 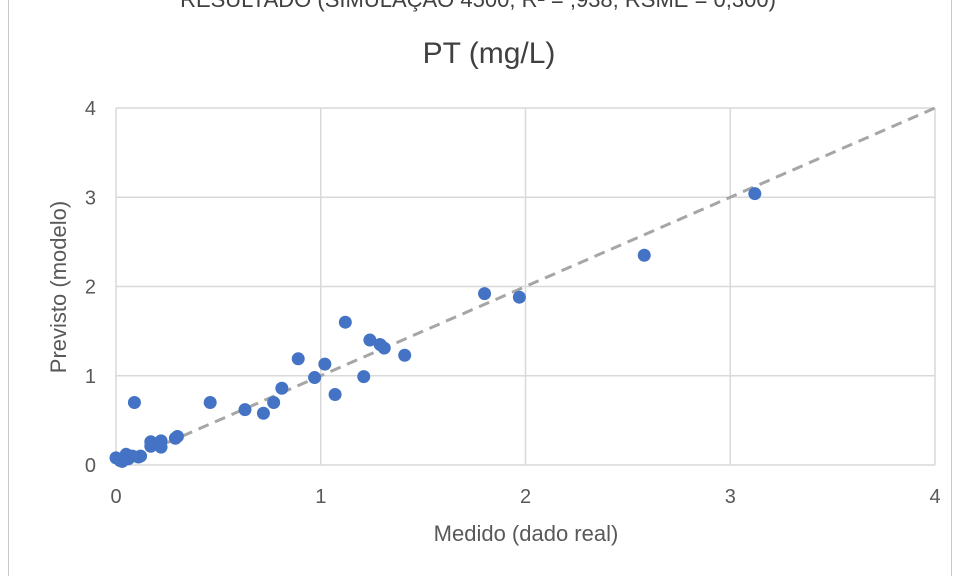 What do you see at coordinates (489, 53) in the screenshot?
I see `chart-title: PT (mg/L)` at bounding box center [489, 53].